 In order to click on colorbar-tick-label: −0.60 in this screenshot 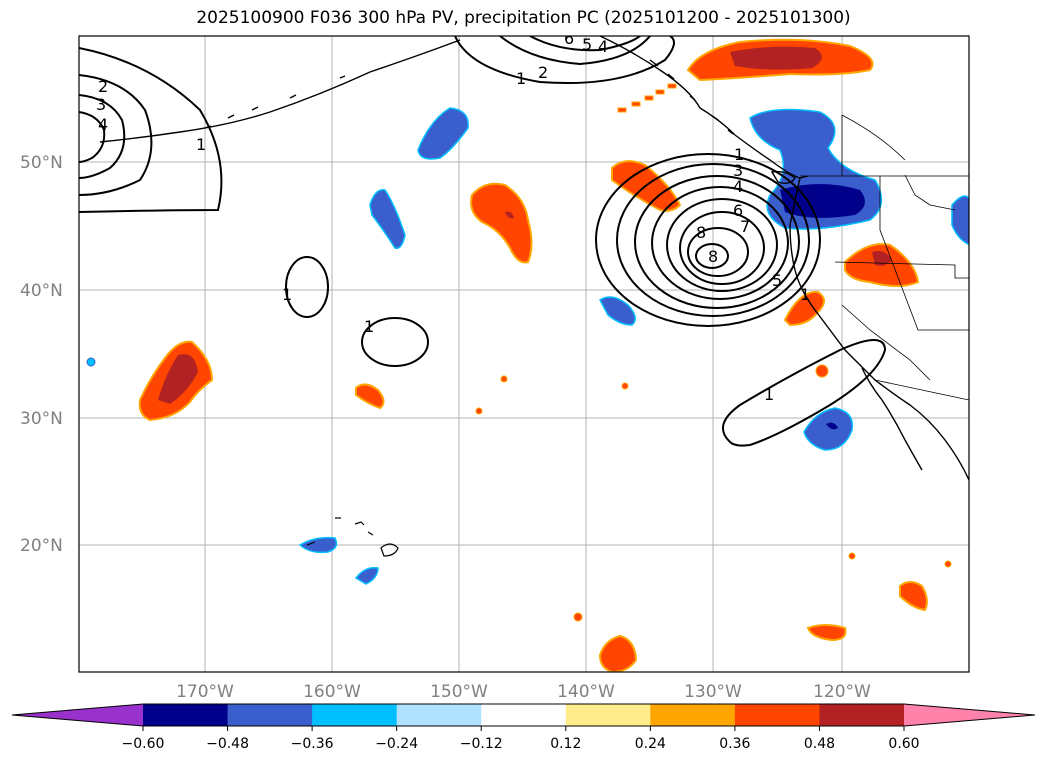, I will do `click(143, 744)`.